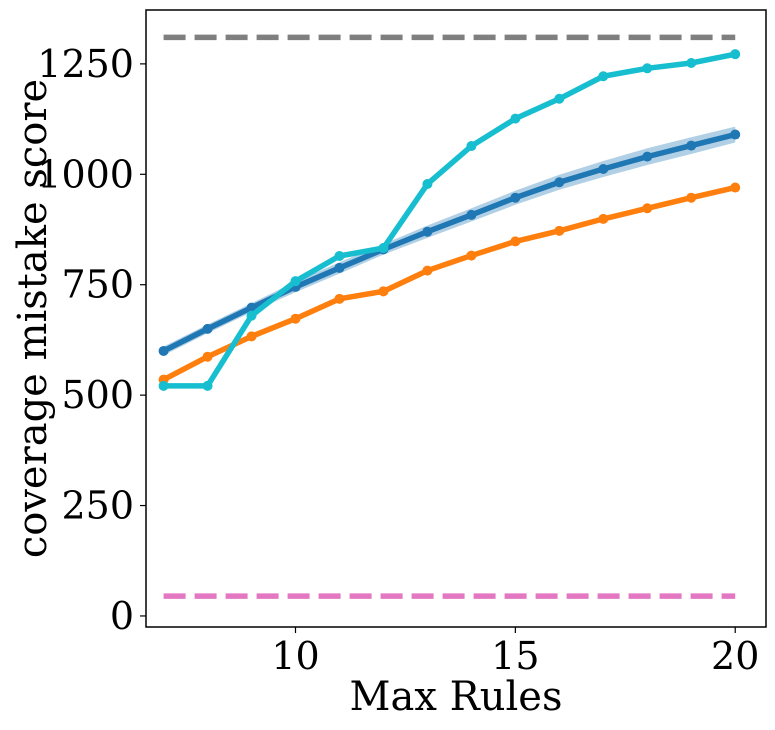 Image resolution: width=775 pixels, height=730 pixels. Describe the element at coordinates (85, 64) in the screenshot. I see `y-tick-label: 1250` at that location.